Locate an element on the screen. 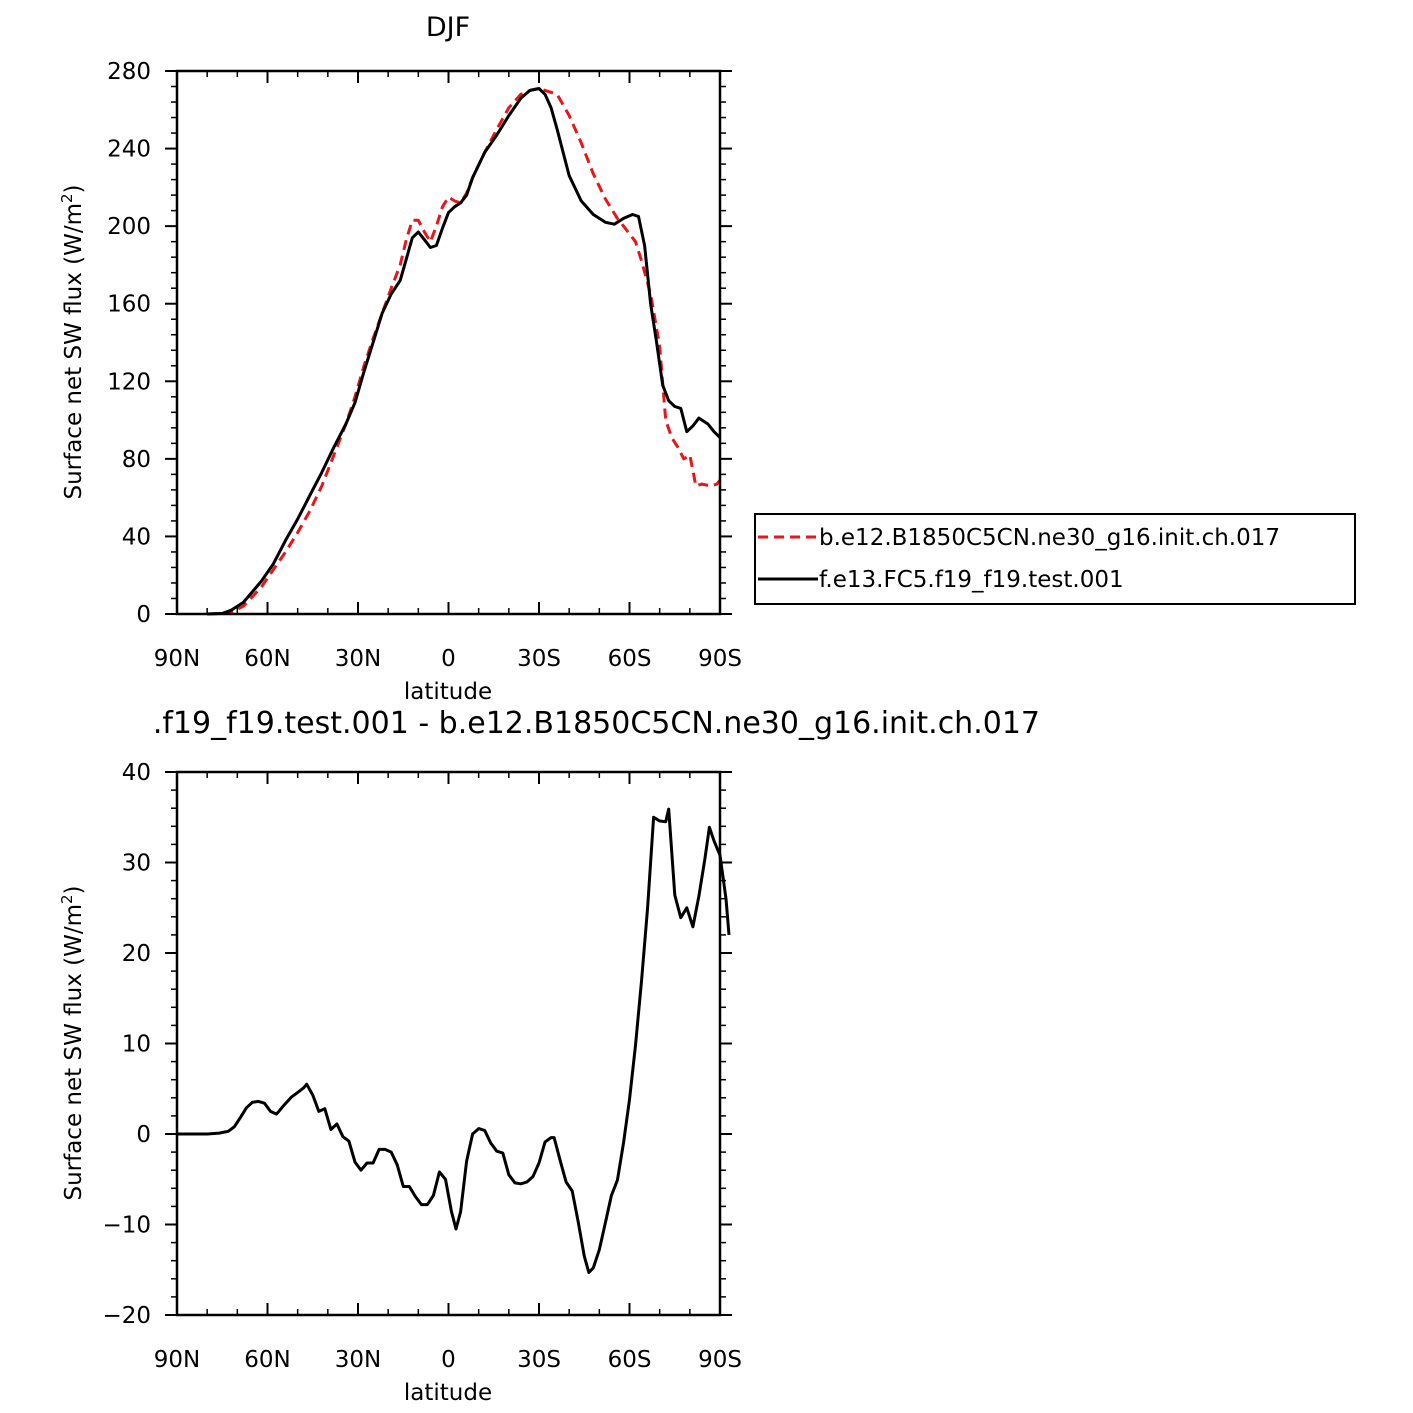  legend-label-series-1: b.e12.B1850C5CN.ne30_g16.init.ch.017 is located at coordinates (1049, 538).